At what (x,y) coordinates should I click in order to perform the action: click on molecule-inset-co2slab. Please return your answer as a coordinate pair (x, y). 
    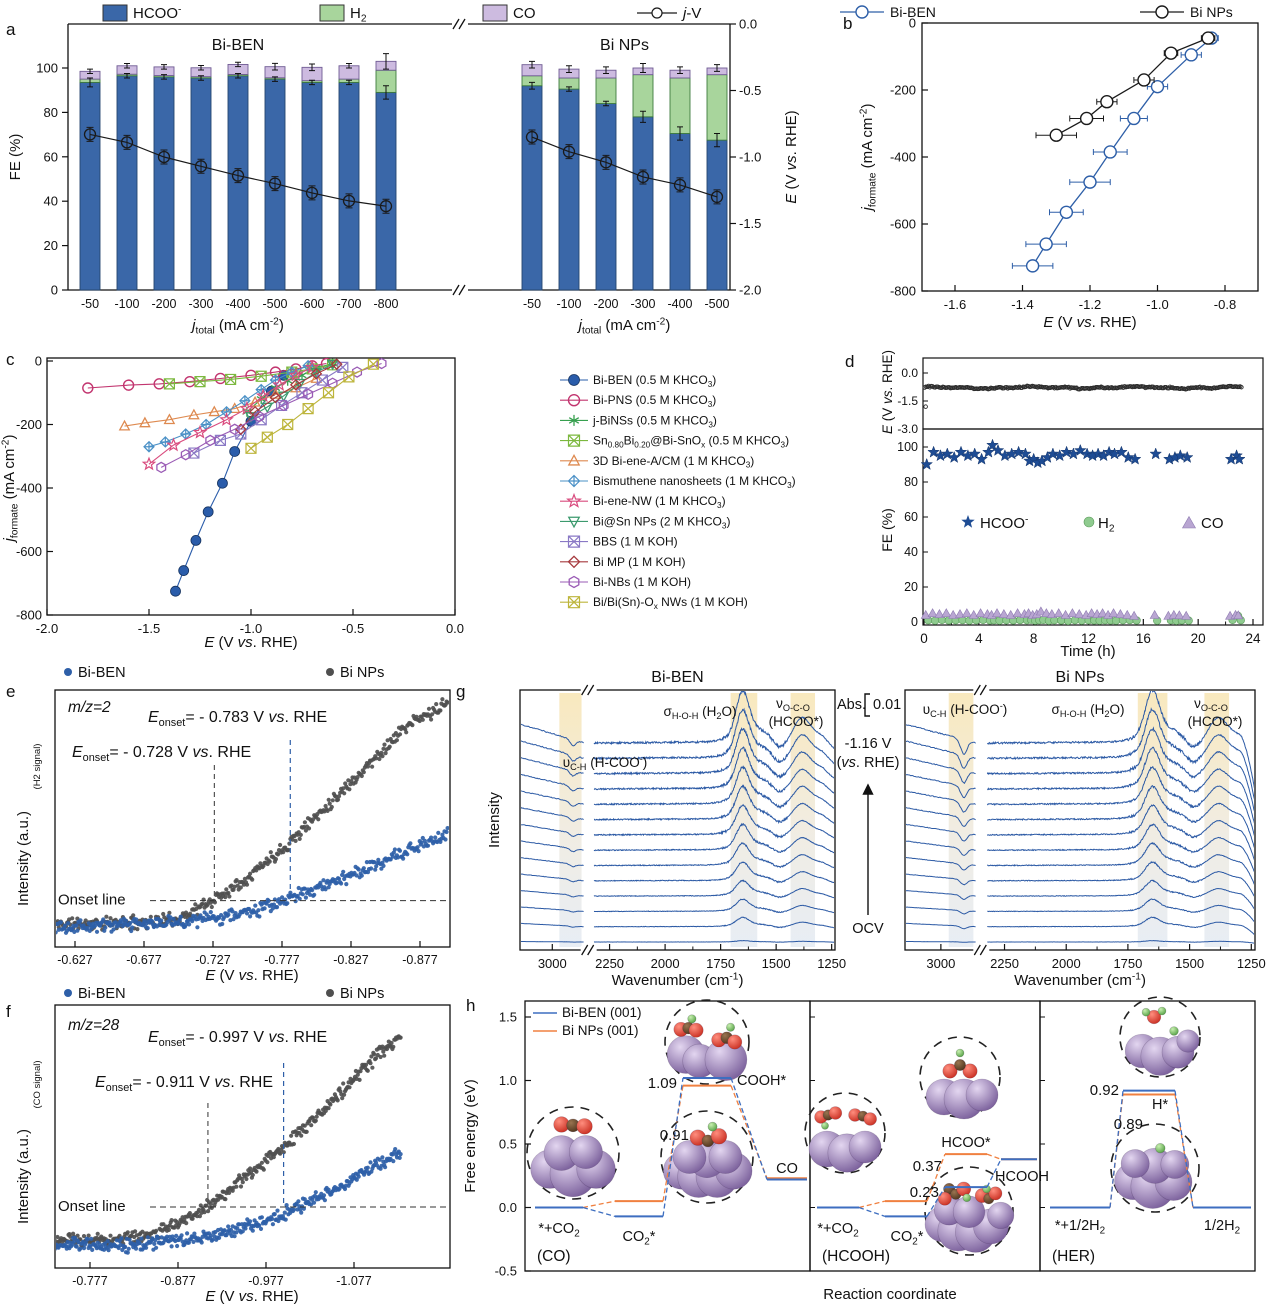
    Looking at the image, I should click on (573, 1153).